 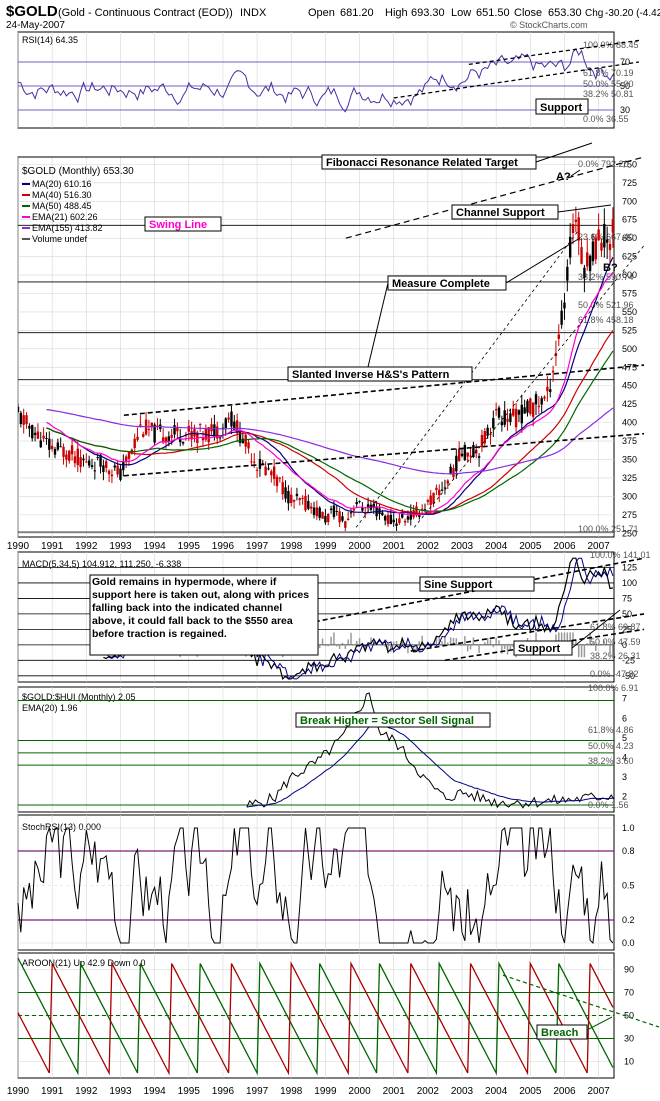 What do you see at coordinates (189, 1091) in the screenshot?
I see `year-label: 1995` at bounding box center [189, 1091].